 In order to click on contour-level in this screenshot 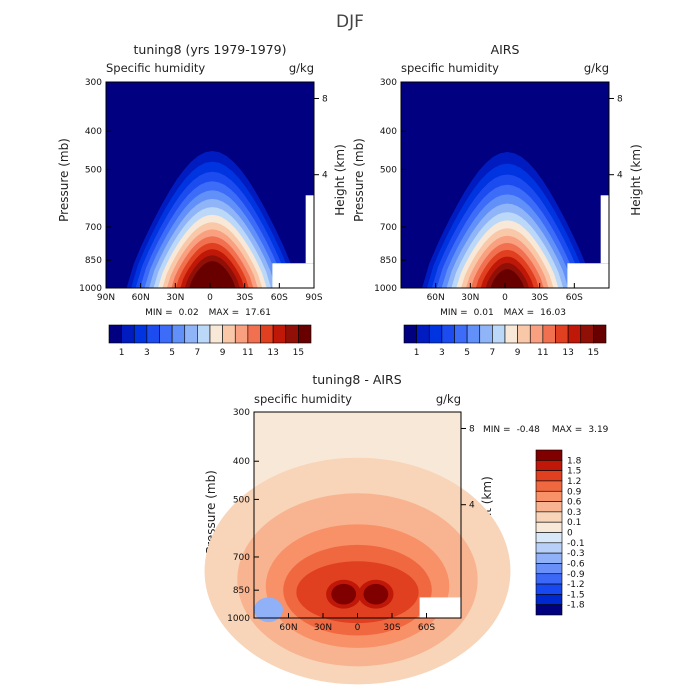, I will do `click(212, 277)`.